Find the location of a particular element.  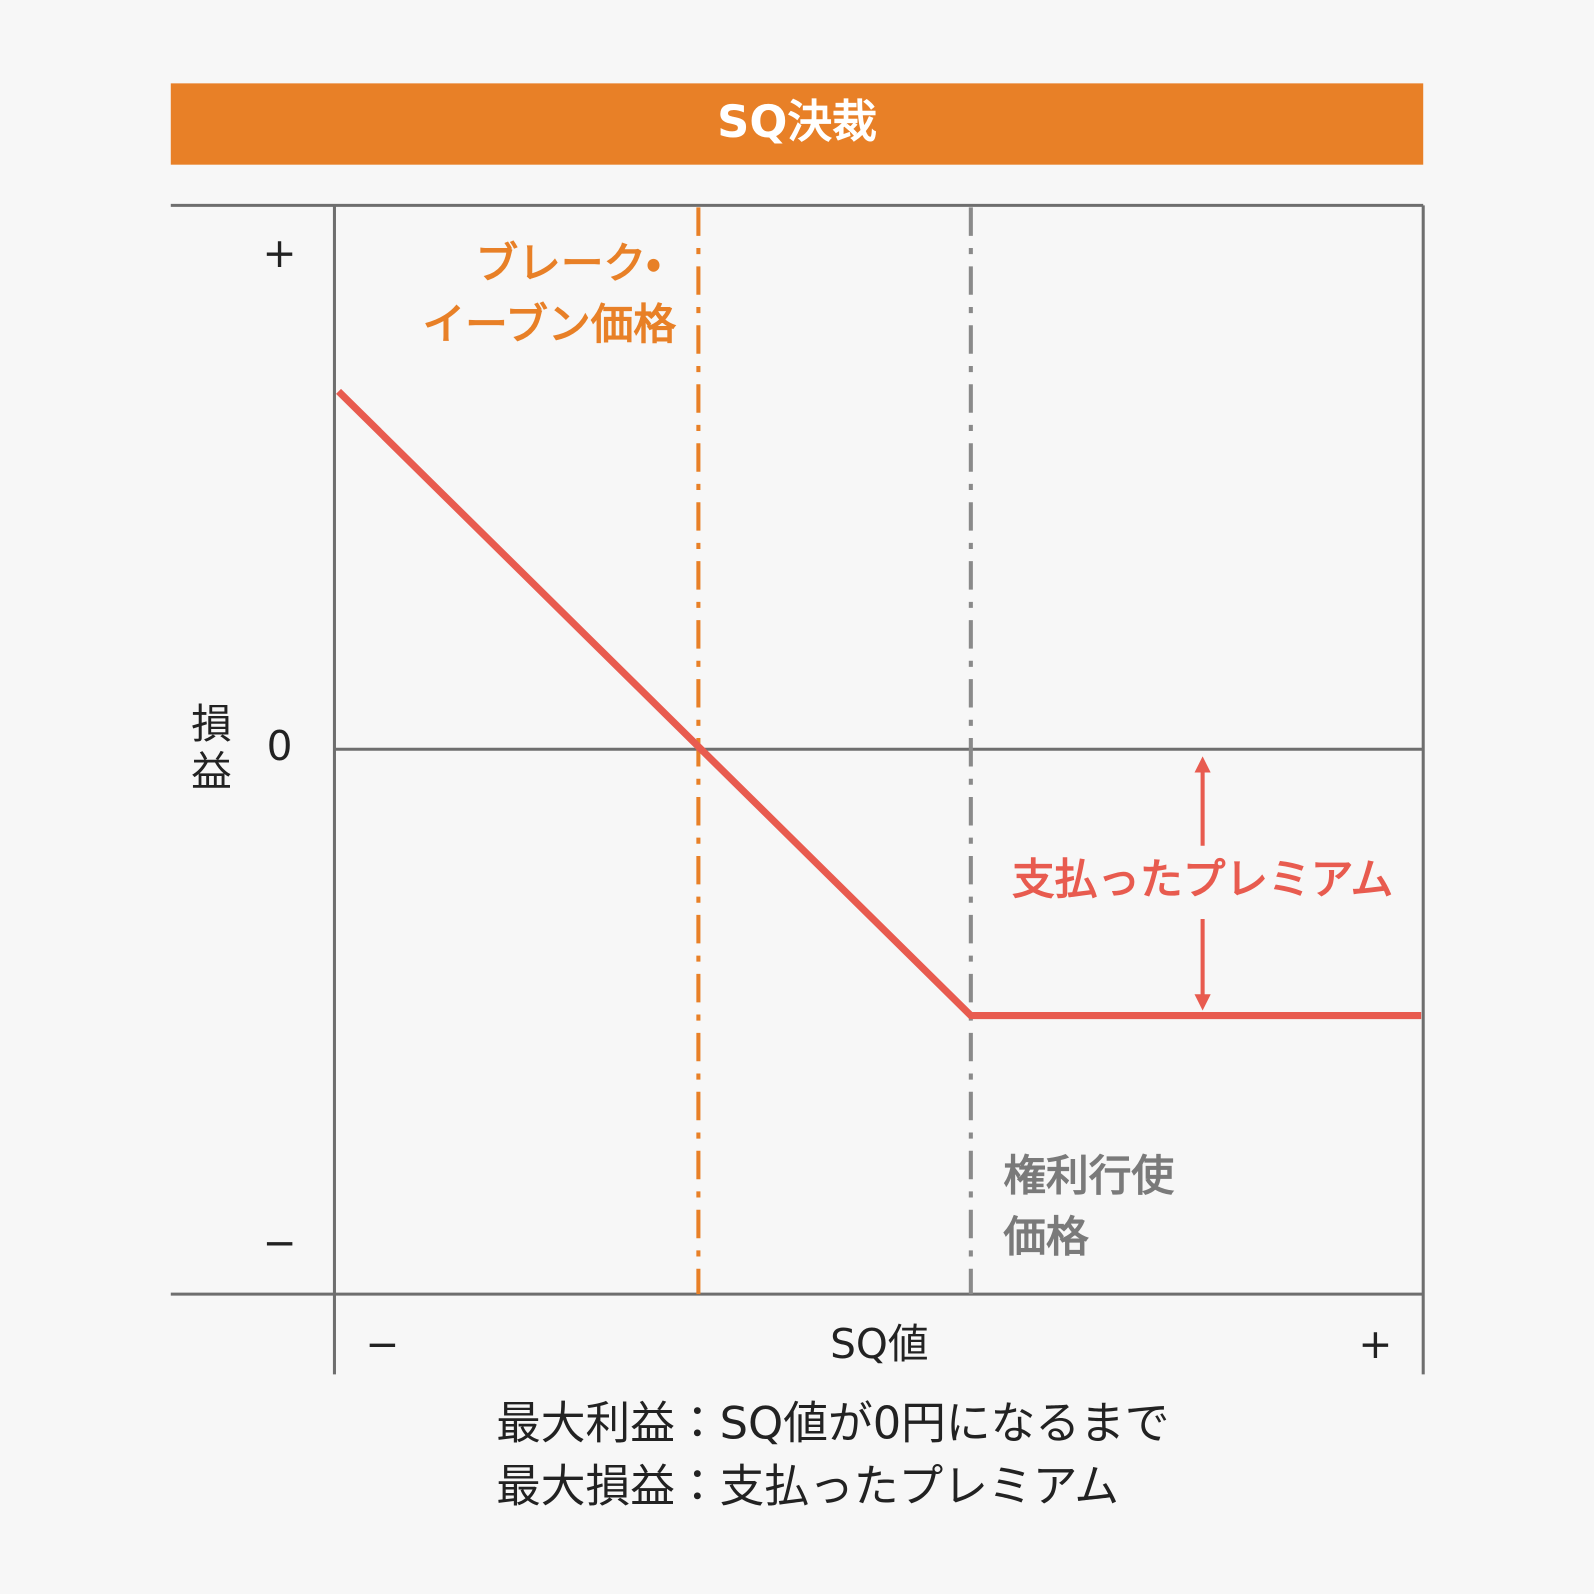

y-plus: + is located at coordinates (280, 253).